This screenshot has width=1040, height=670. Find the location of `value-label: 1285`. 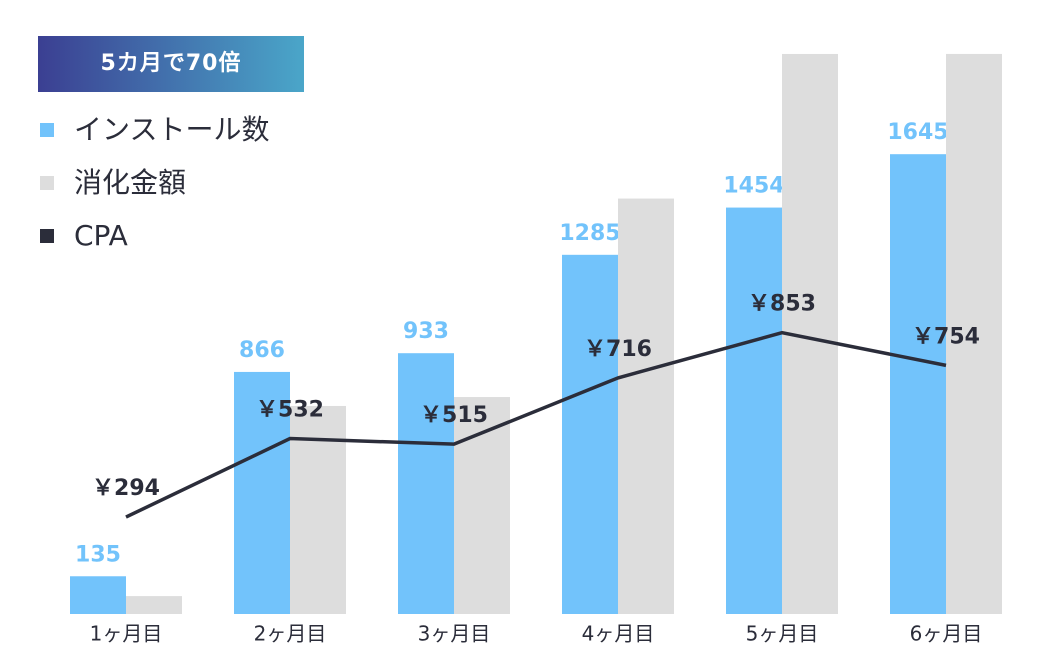

value-label: 1285 is located at coordinates (589, 233).